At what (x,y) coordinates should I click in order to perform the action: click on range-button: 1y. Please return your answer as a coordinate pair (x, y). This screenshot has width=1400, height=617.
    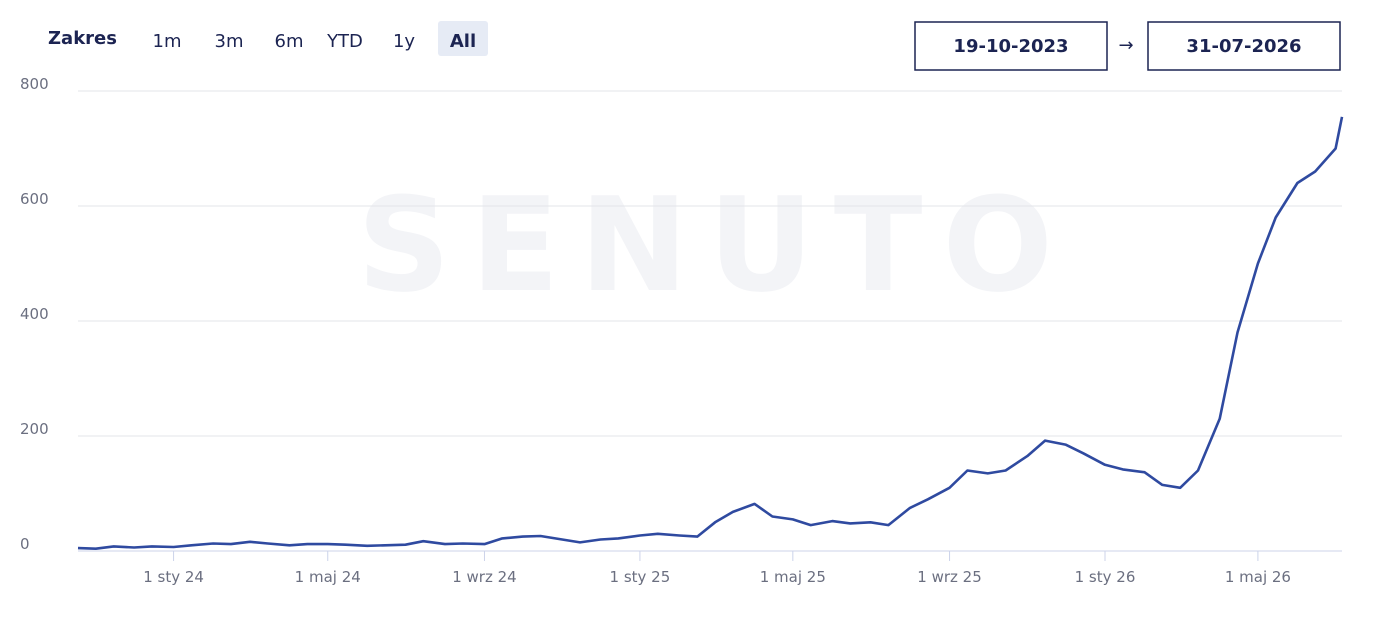
    Looking at the image, I should click on (404, 41).